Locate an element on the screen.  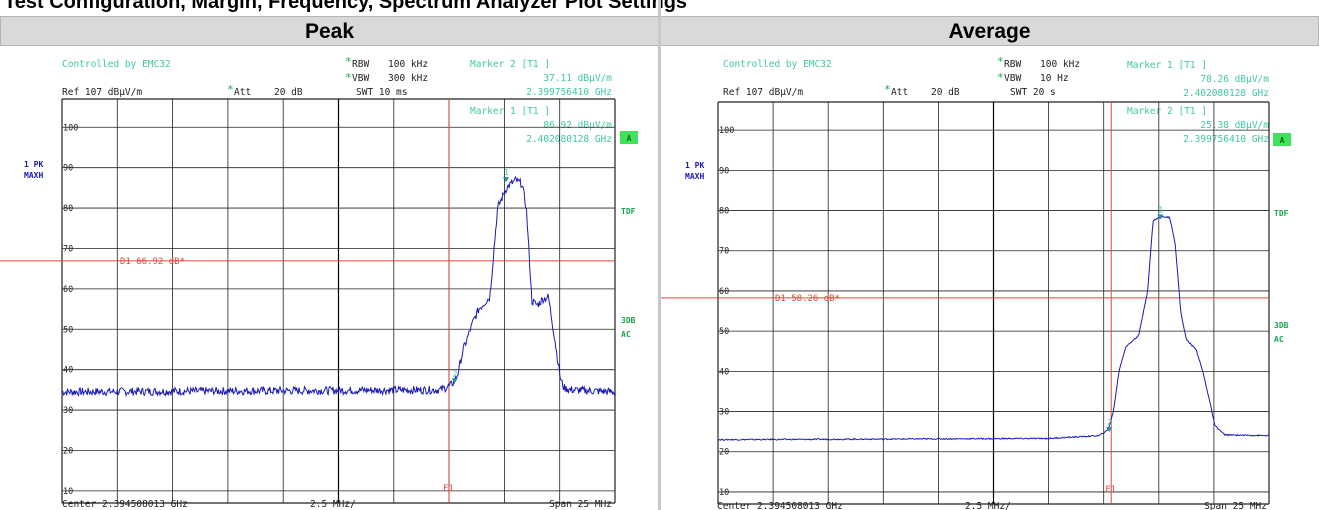
vbw-value: 300 kHz is located at coordinates (408, 78).